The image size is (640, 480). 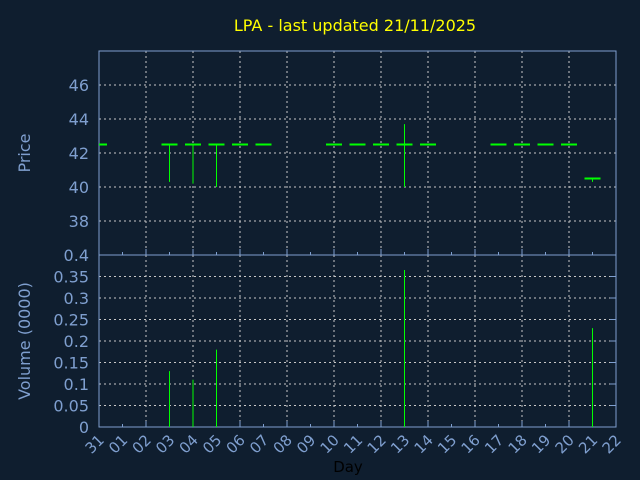 I want to click on price-axis-label: Price, so click(x=24, y=152).